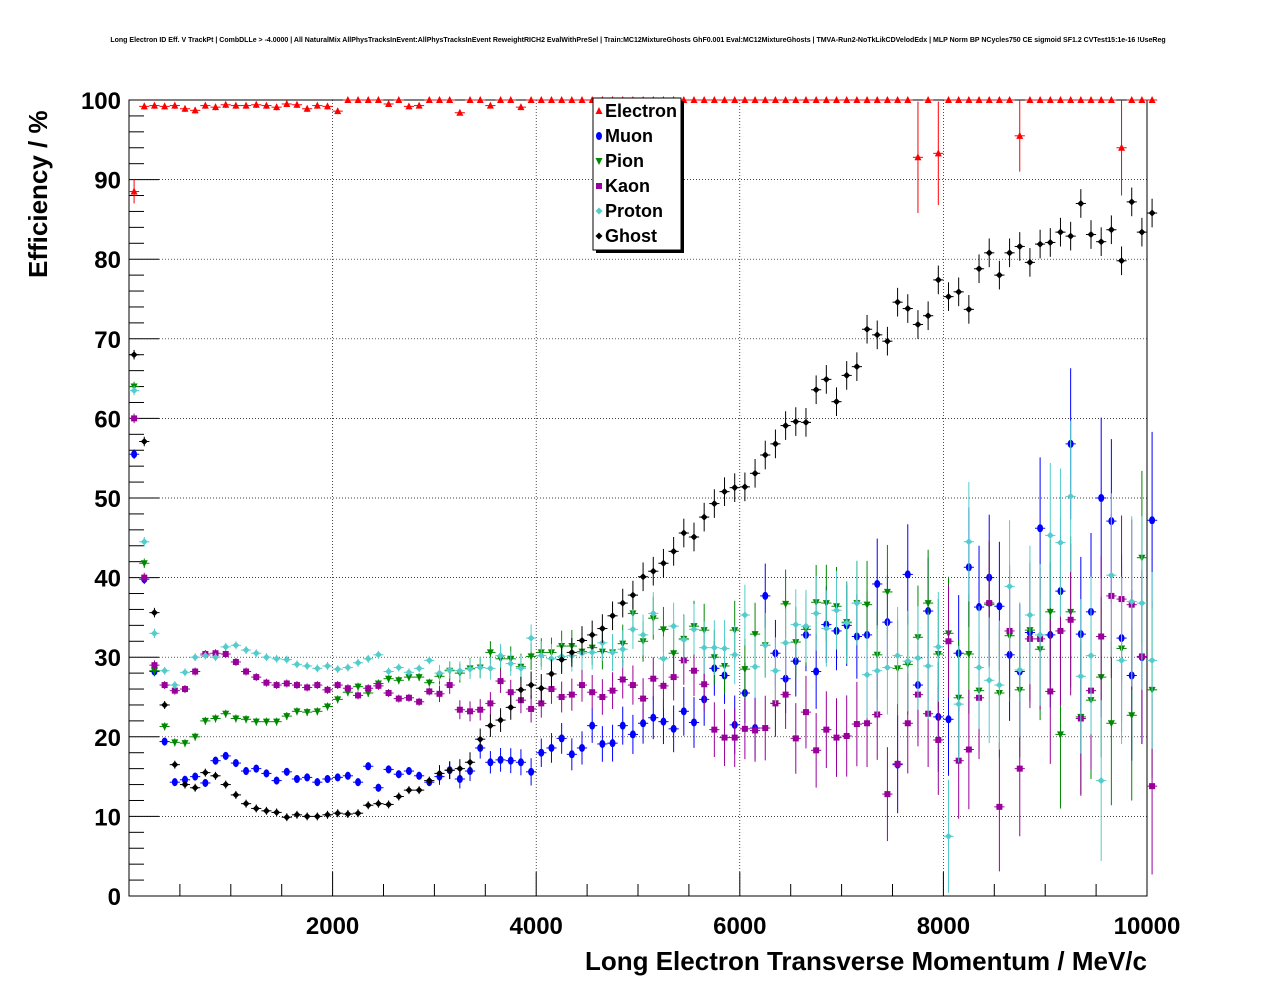 The width and height of the screenshot is (1276, 996). Describe the element at coordinates (38, 194) in the screenshot. I see `y-axis-title: Efficiency / %` at that location.